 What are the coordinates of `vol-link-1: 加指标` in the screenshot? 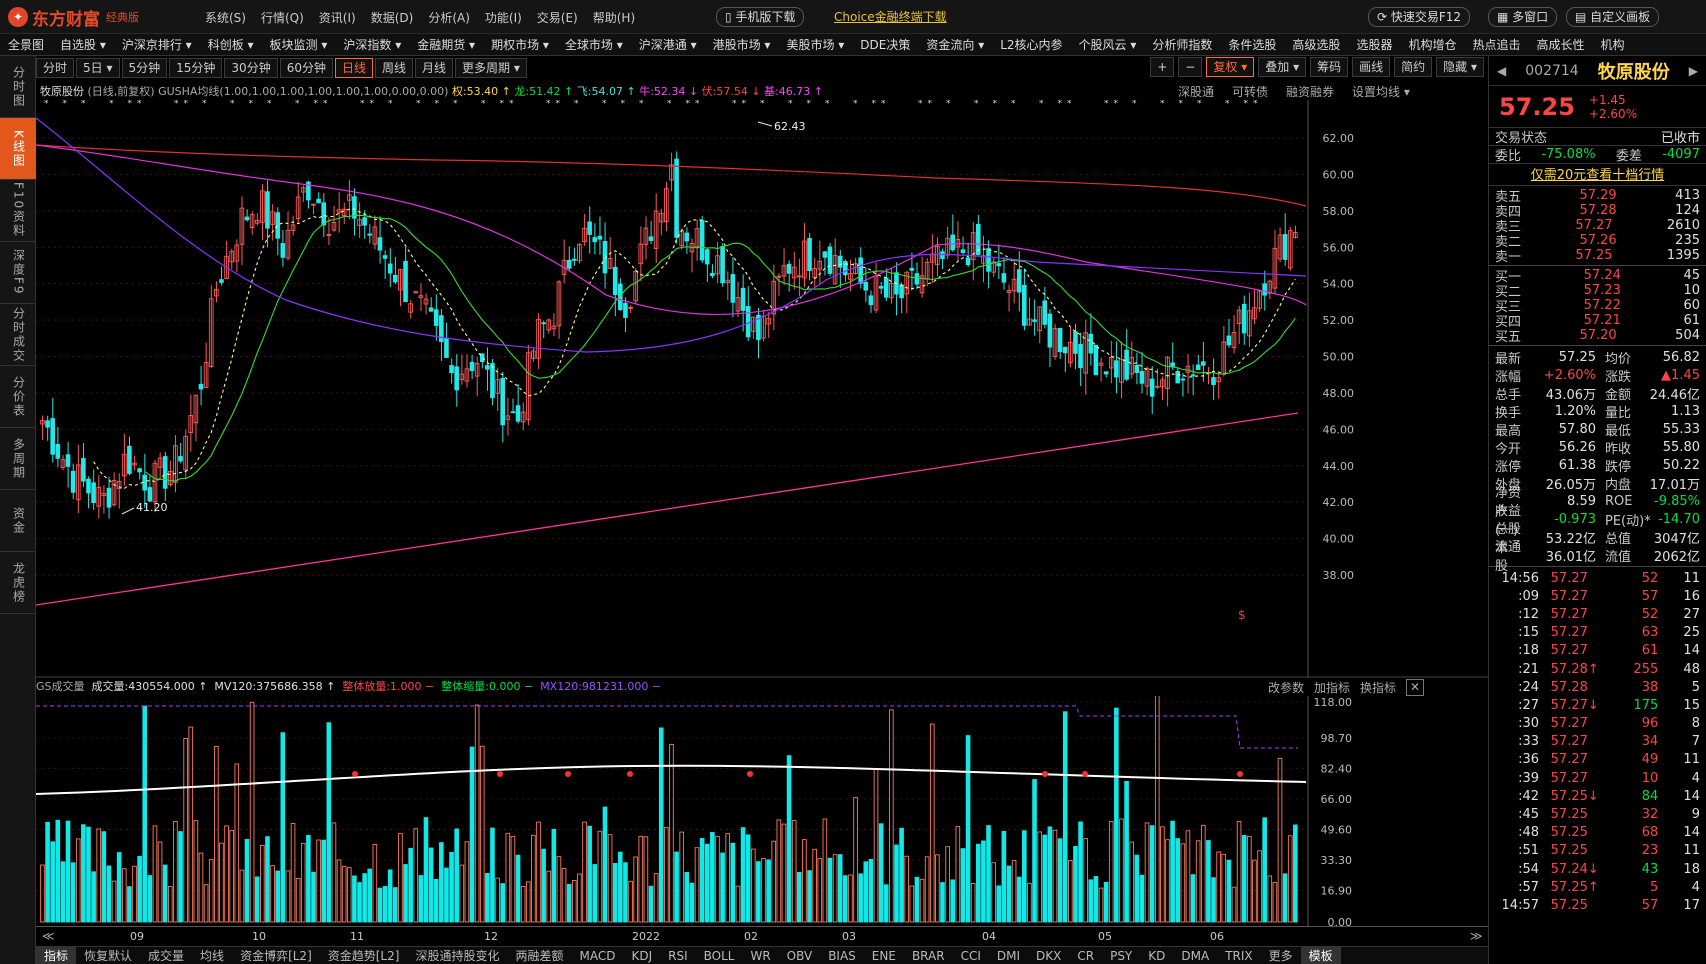 It's located at (1332, 688).